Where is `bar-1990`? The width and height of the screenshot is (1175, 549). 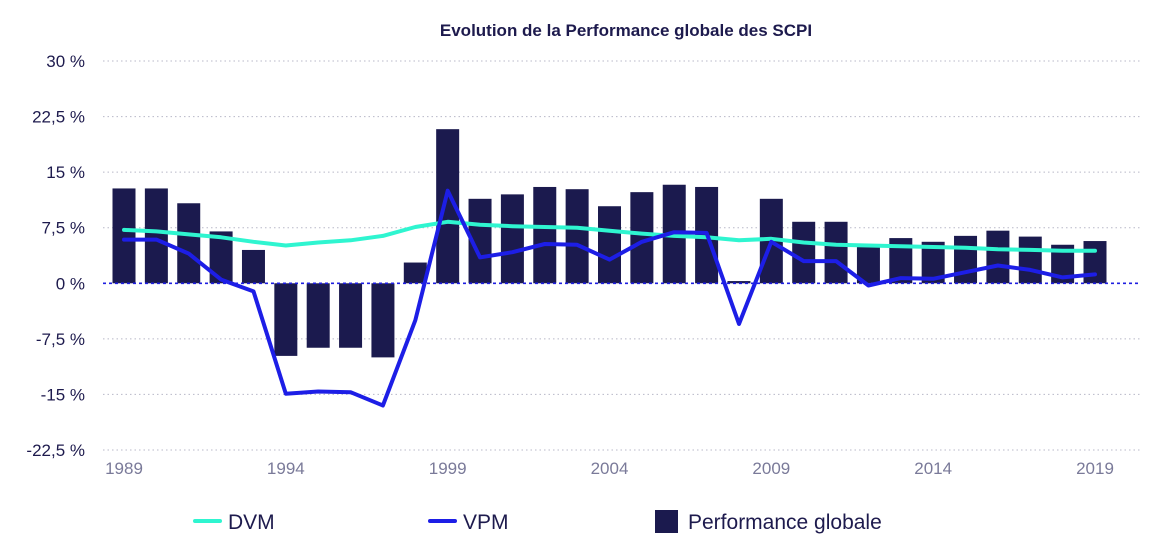
bar-1990 is located at coordinates (156, 236).